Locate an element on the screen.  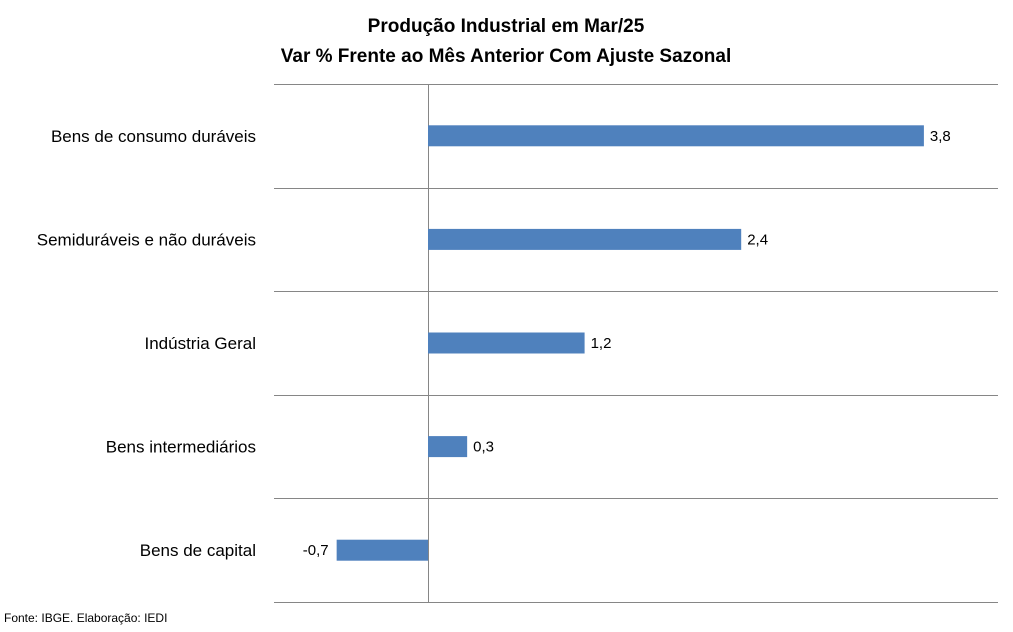
chart-title: Produção Industrial em Mar/25 is located at coordinates (506, 26).